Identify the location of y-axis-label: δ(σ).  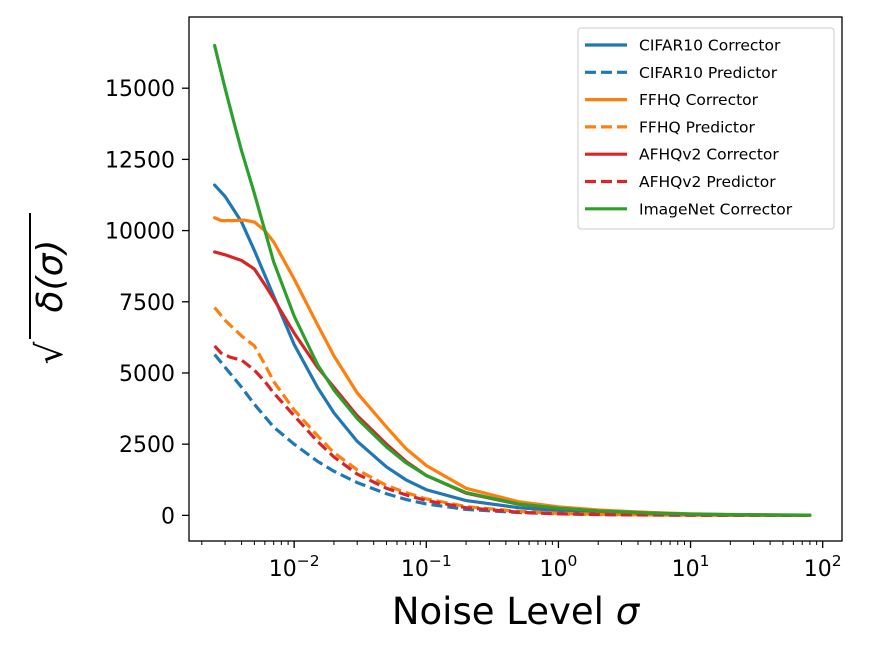
(50, 276).